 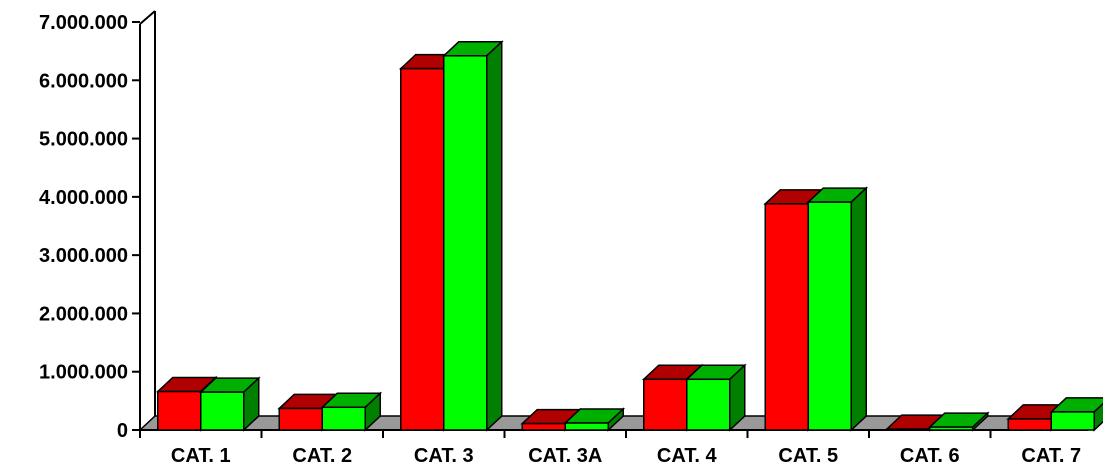 I want to click on x-tick-label: CAT. 2, so click(x=322, y=456).